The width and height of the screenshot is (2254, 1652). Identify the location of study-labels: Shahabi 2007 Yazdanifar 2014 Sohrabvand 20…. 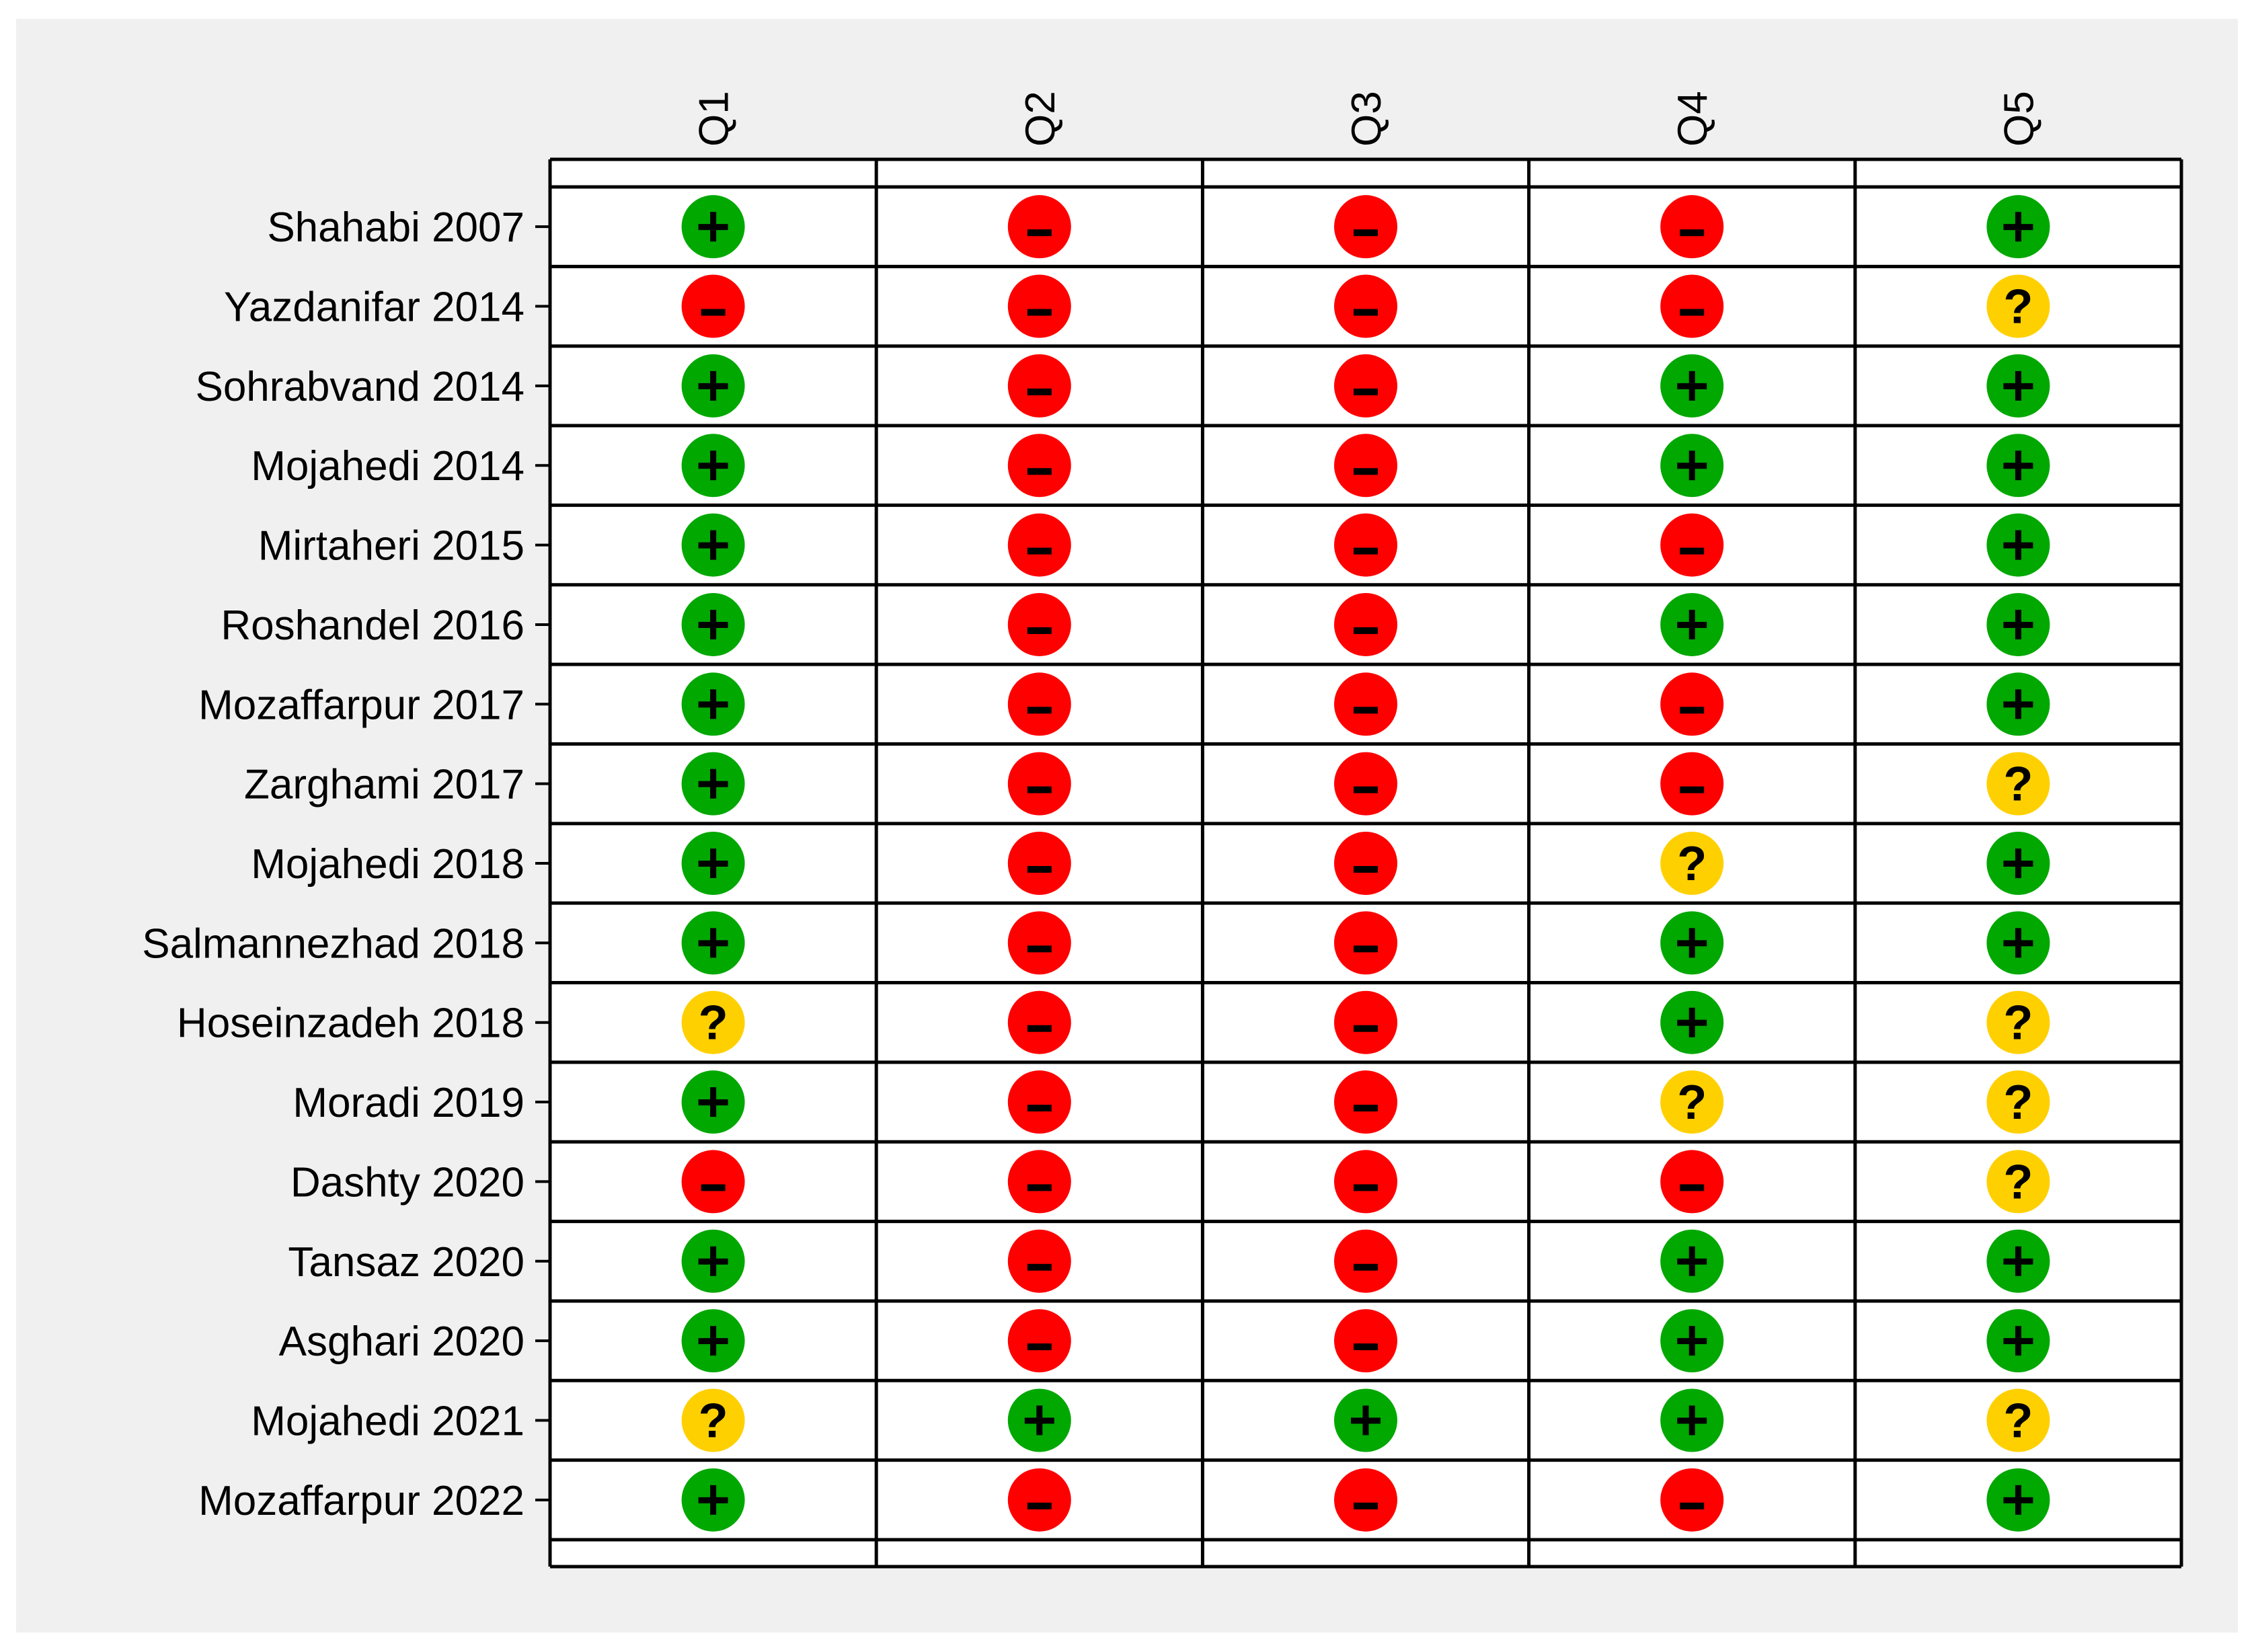
(346, 864).